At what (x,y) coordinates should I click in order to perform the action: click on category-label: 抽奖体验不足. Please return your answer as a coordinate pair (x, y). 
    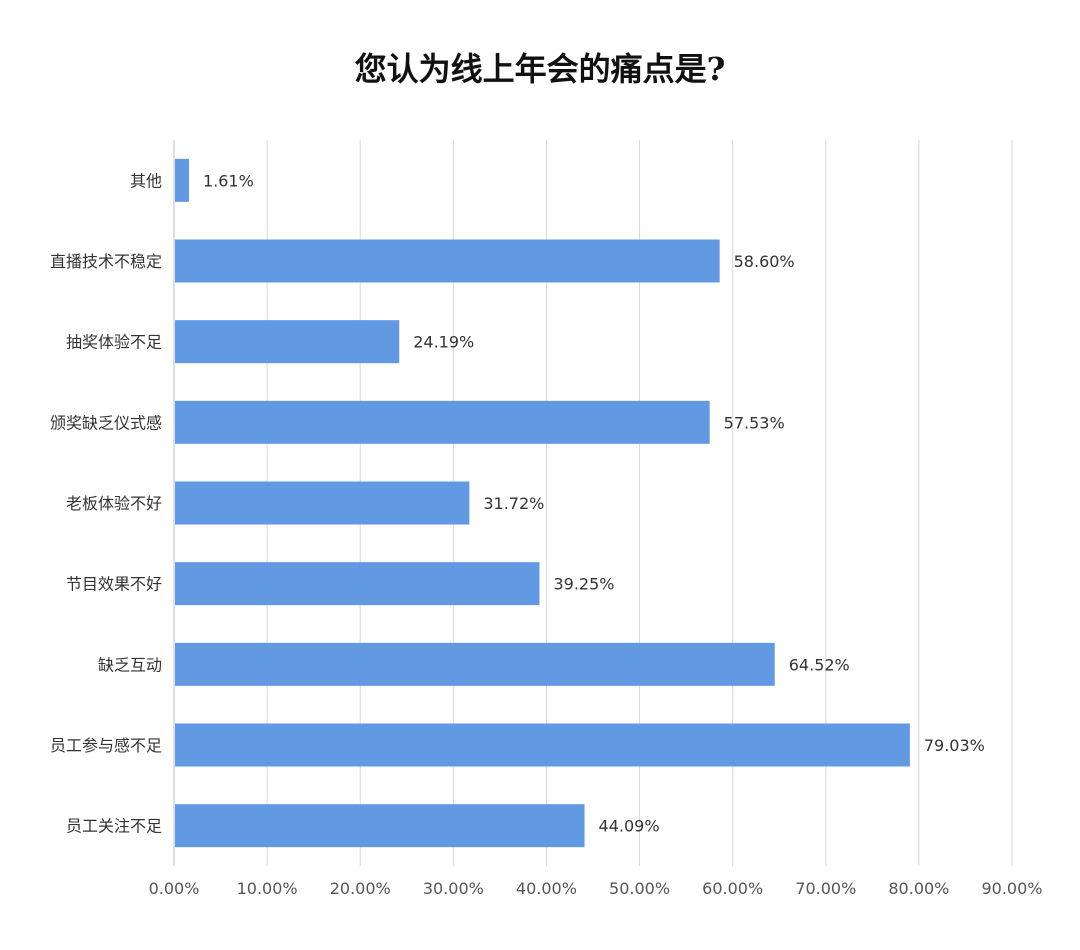
    Looking at the image, I should click on (114, 342).